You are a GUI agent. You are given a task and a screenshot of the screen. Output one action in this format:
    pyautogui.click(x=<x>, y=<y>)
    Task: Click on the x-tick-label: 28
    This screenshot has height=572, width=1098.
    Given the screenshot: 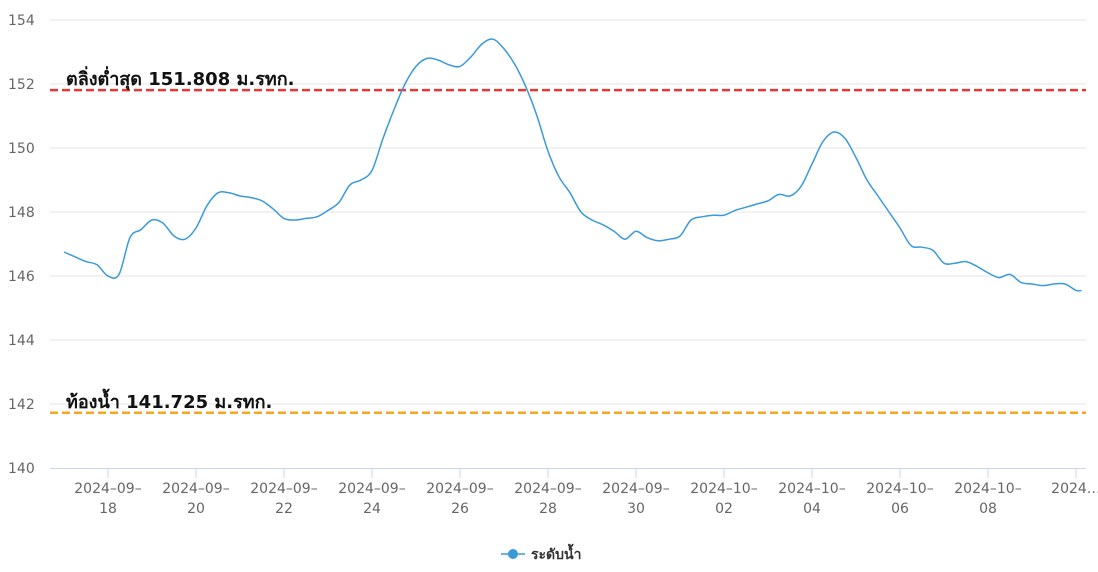 What is the action you would take?
    pyautogui.click(x=548, y=509)
    